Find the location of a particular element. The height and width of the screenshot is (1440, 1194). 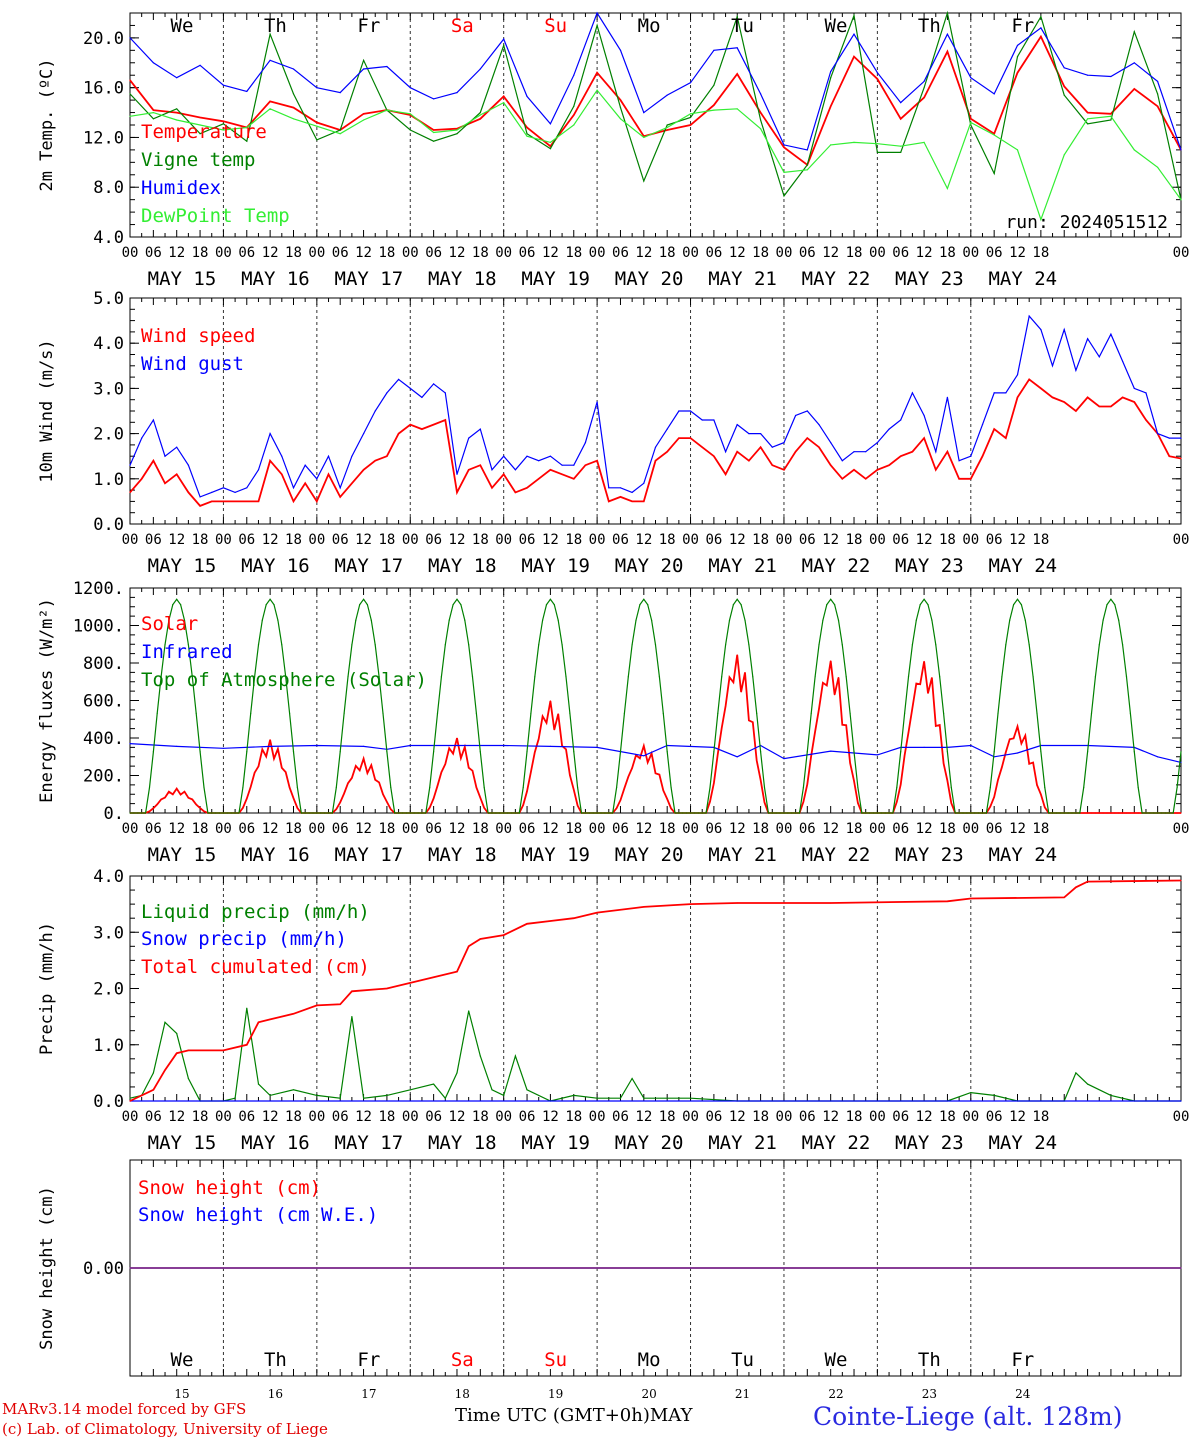

day-name-label: Mo is located at coordinates (649, 1360).